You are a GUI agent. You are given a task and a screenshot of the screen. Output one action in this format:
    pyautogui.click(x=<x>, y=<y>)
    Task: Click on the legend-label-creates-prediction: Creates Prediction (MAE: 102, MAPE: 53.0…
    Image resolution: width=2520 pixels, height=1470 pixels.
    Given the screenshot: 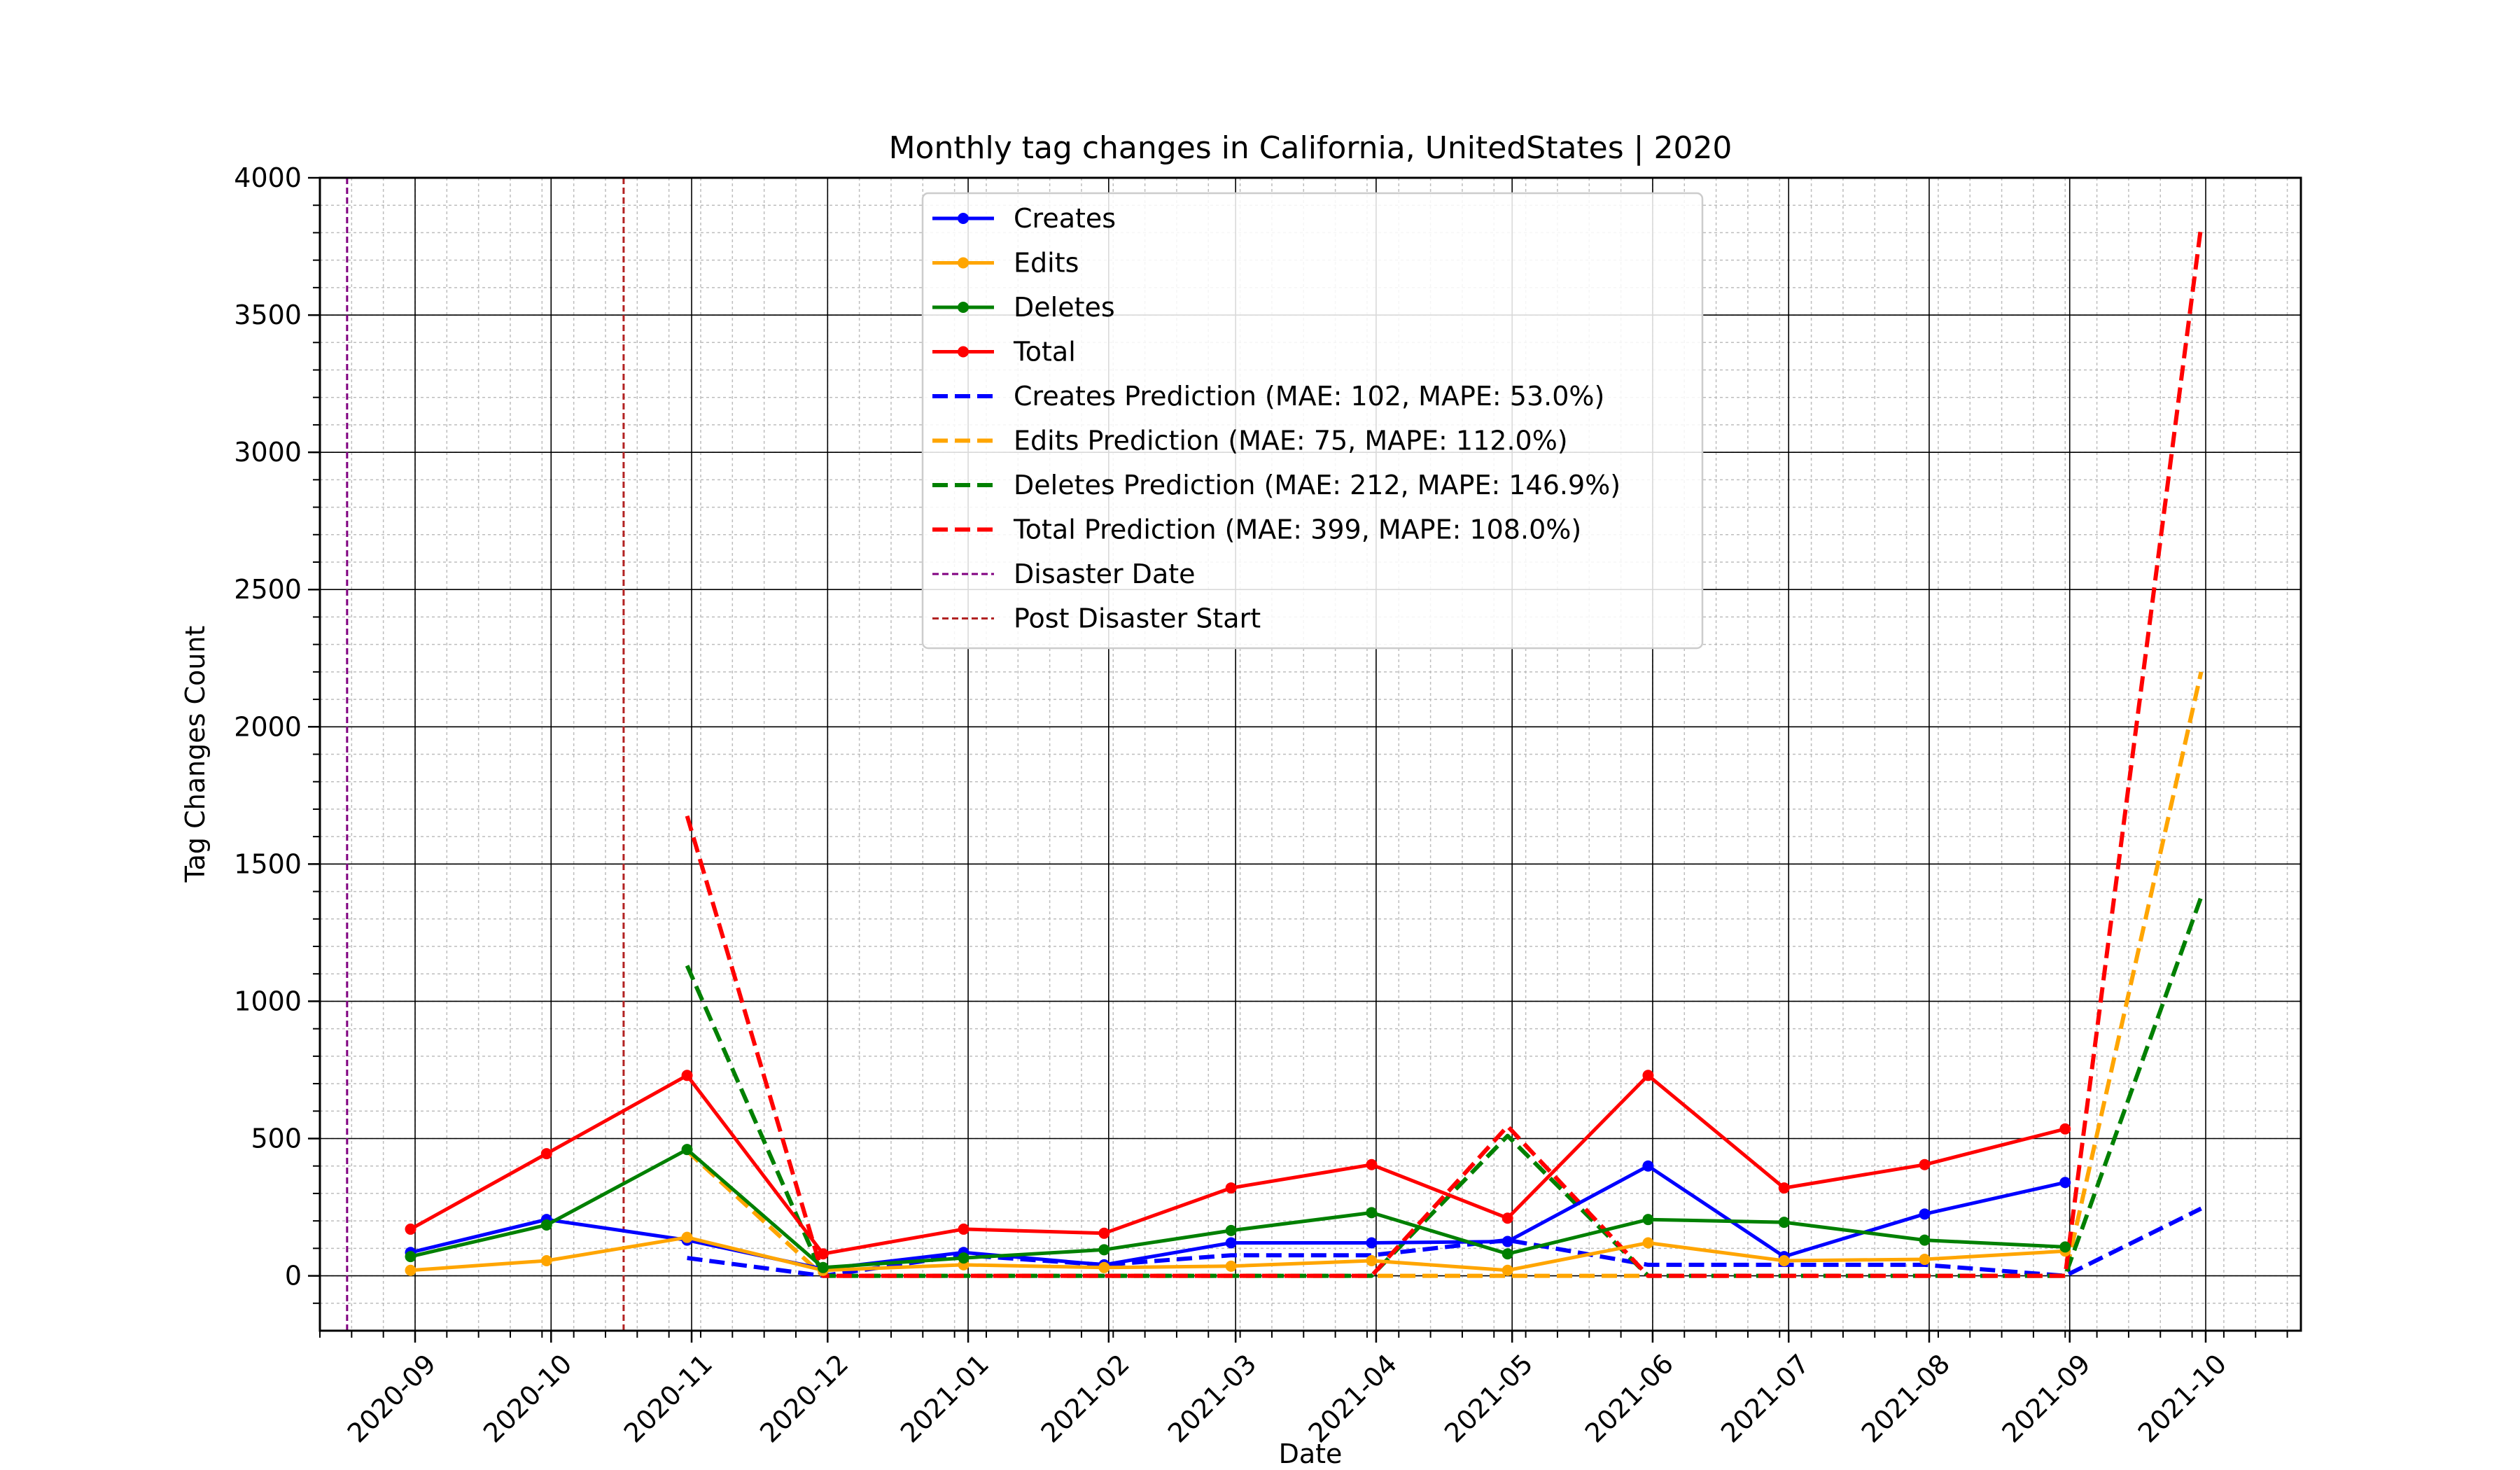 What is the action you would take?
    pyautogui.click(x=1309, y=396)
    